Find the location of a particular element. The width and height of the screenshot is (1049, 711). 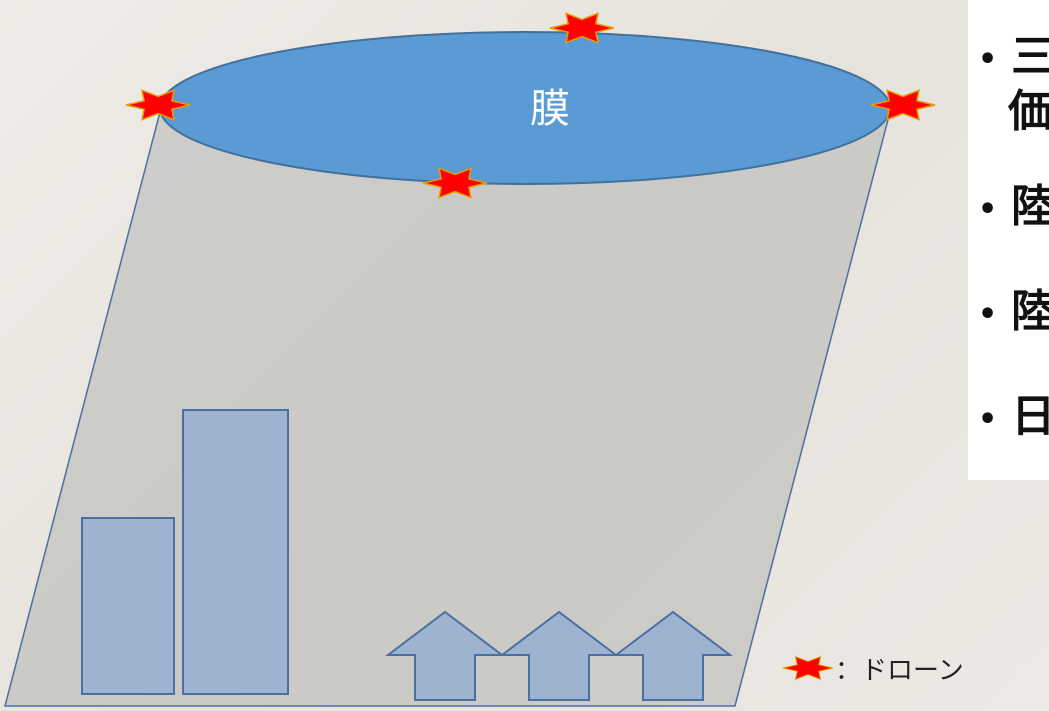

bullet: • 日 is located at coordinates (1013, 412).